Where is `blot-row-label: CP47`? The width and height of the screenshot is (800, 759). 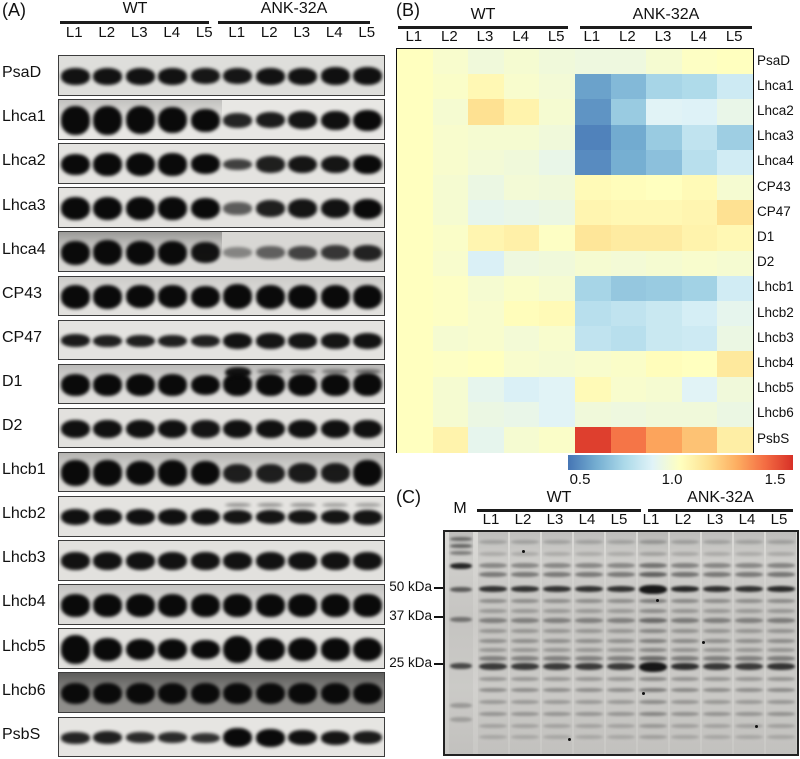 blot-row-label: CP47 is located at coordinates (22, 337).